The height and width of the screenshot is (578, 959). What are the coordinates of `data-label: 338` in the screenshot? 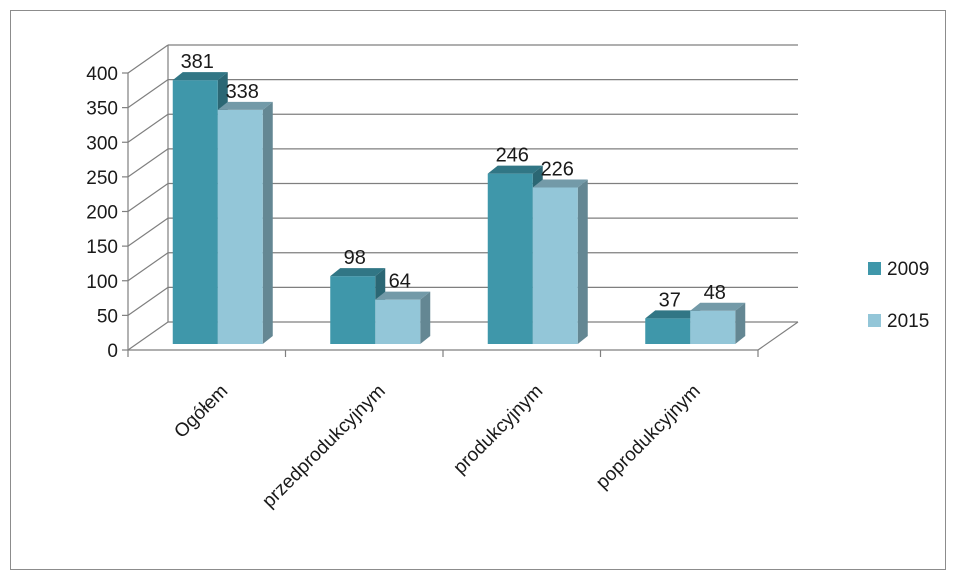 It's located at (242, 92).